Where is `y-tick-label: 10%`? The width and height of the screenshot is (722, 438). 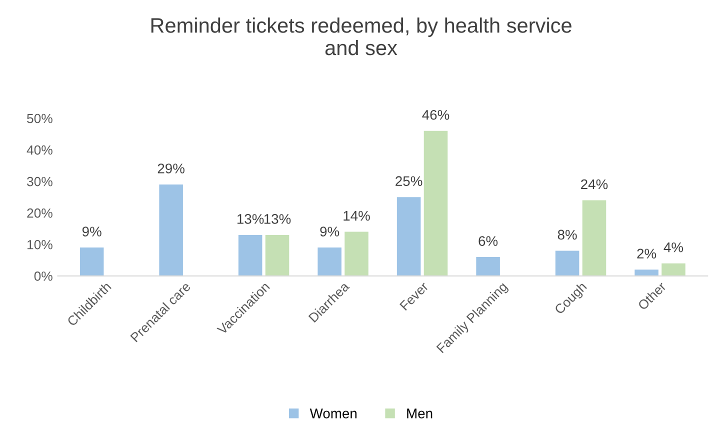
y-tick-label: 10% is located at coordinates (40, 245).